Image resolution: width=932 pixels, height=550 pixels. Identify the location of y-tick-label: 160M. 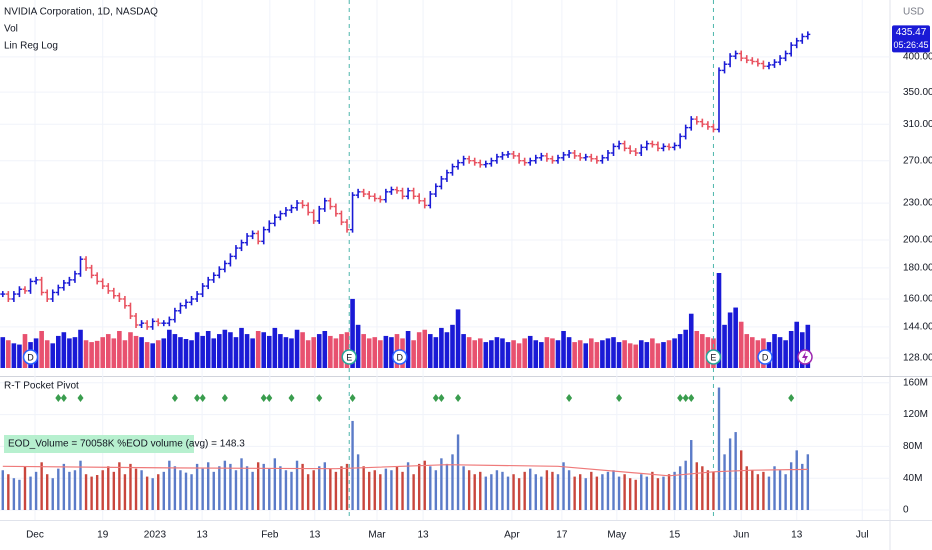
(915, 382).